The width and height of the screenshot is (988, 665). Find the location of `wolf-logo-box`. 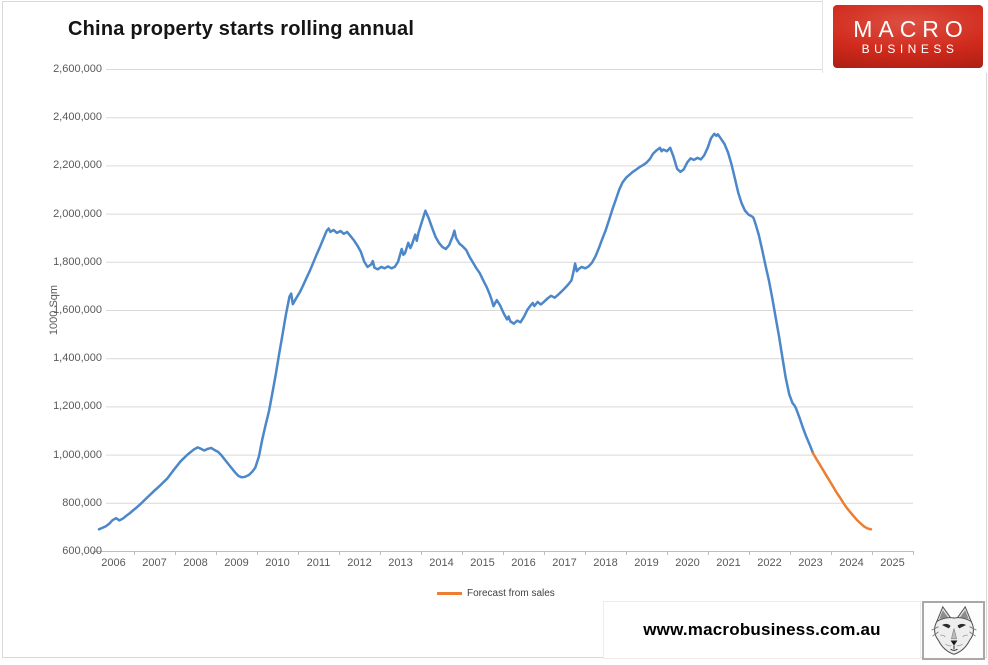

wolf-logo-box is located at coordinates (953, 630).